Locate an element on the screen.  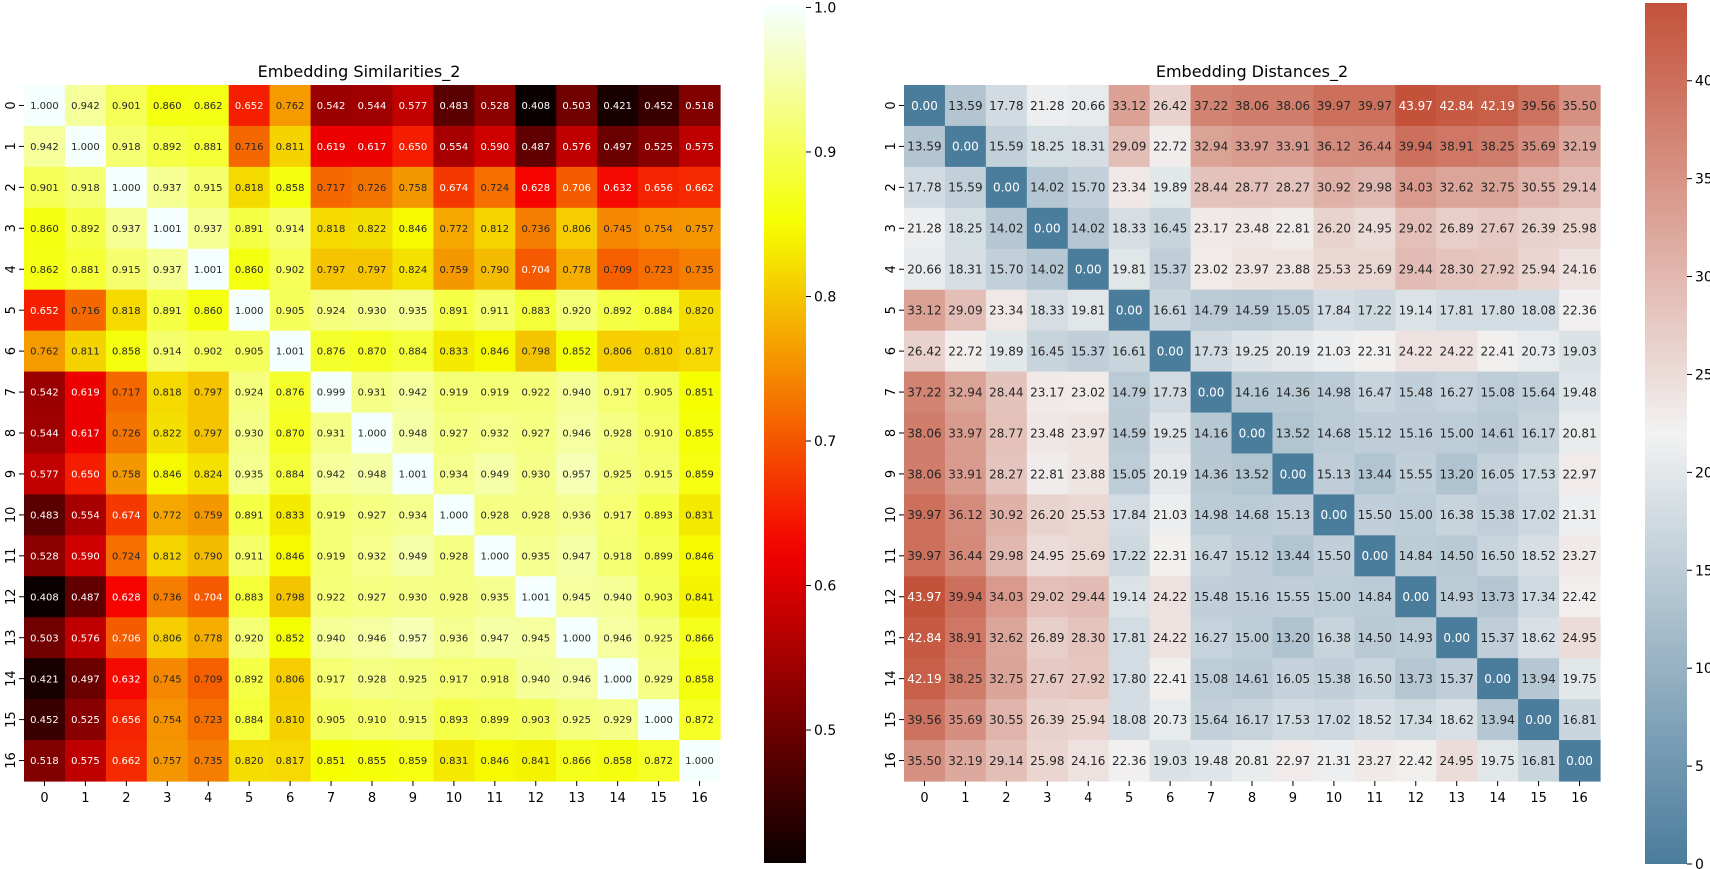
cell-value-label: 26.42 is located at coordinates (1170, 106).